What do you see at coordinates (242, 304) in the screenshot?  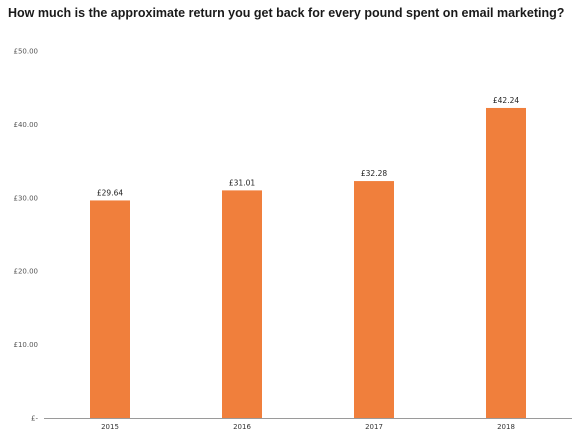 I see `bar-2016` at bounding box center [242, 304].